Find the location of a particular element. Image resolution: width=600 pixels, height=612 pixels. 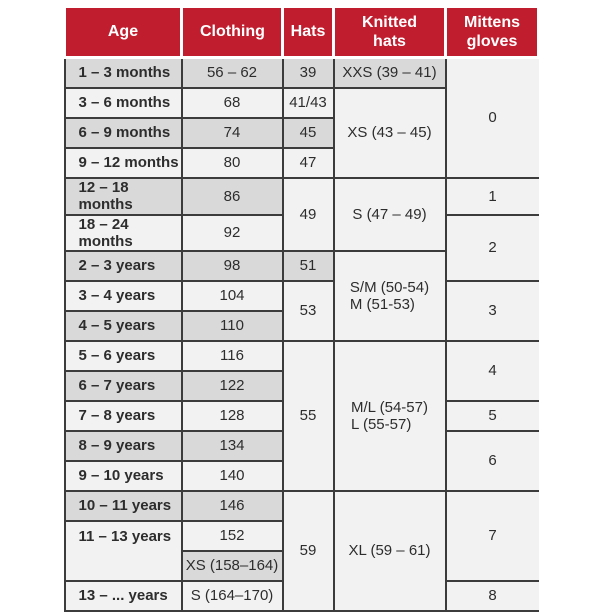

knitted-hats-sizes: M/L (54-57) L (55-57) is located at coordinates (389, 416).